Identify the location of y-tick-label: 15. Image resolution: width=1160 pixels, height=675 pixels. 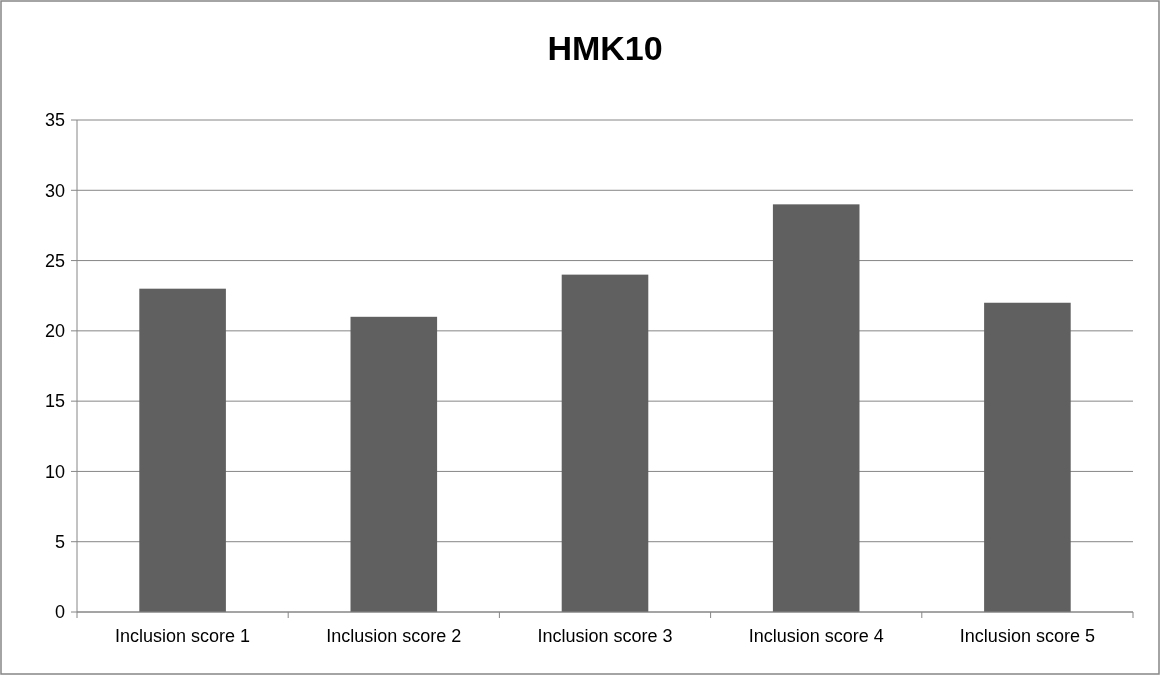
(54, 401).